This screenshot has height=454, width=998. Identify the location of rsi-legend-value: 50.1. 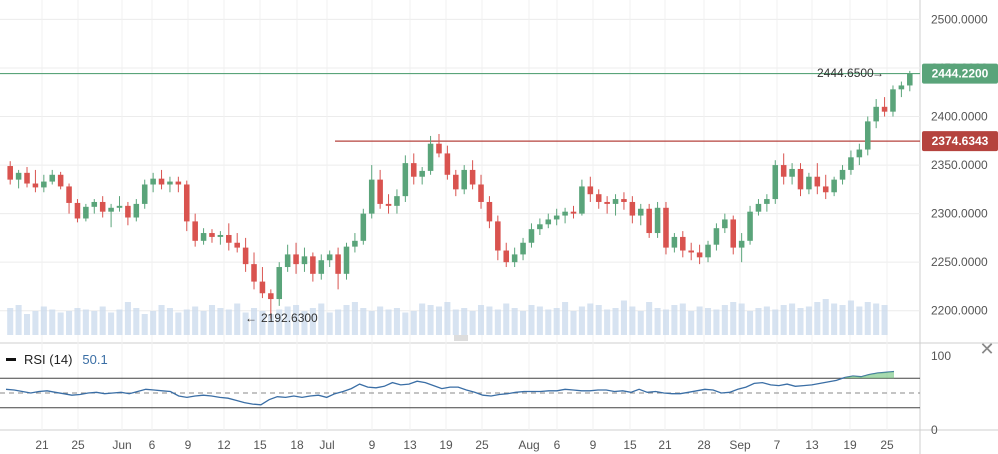
(95, 359).